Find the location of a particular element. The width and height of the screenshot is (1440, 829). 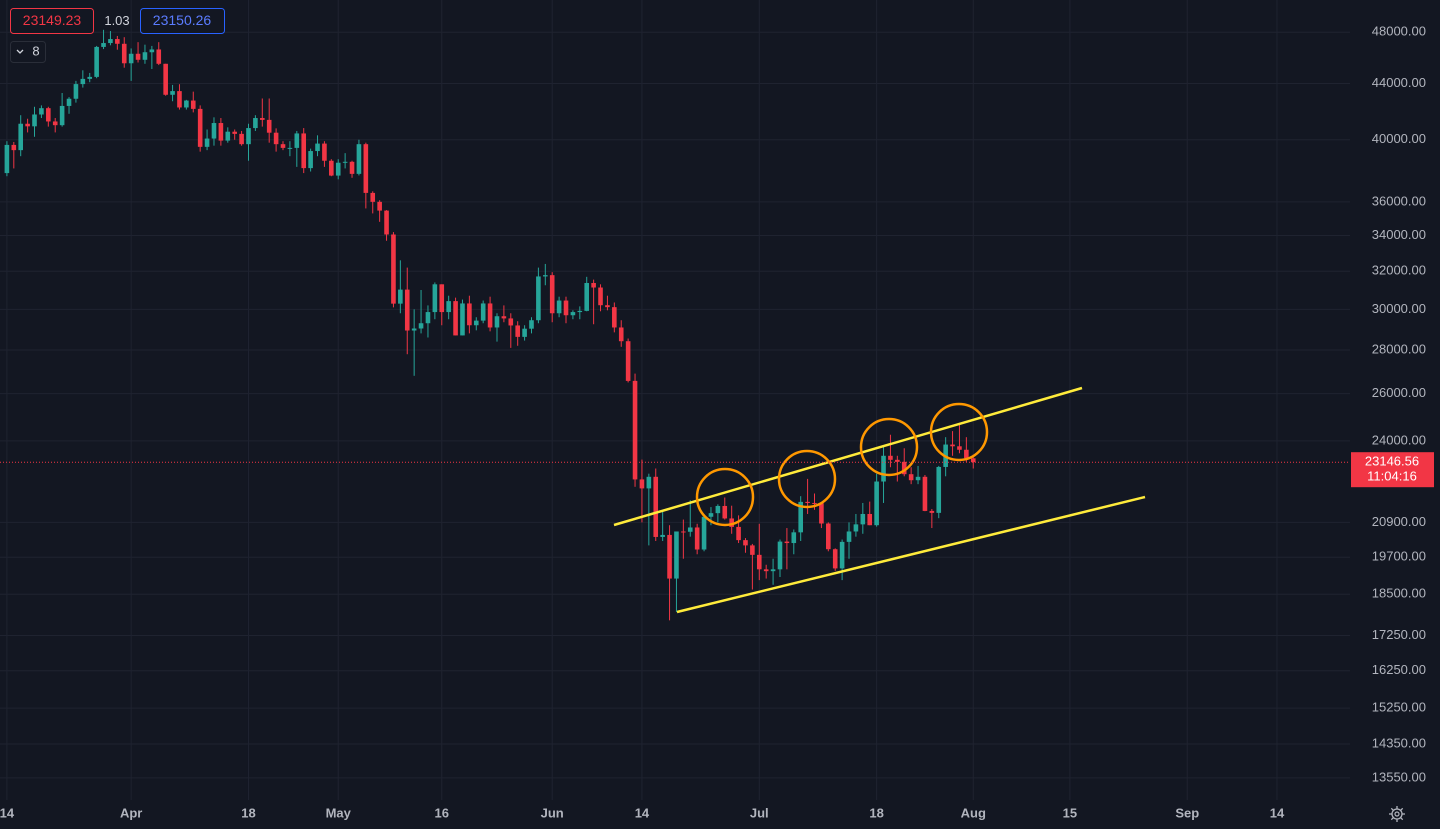

x-tick-label: 18 is located at coordinates (876, 812).